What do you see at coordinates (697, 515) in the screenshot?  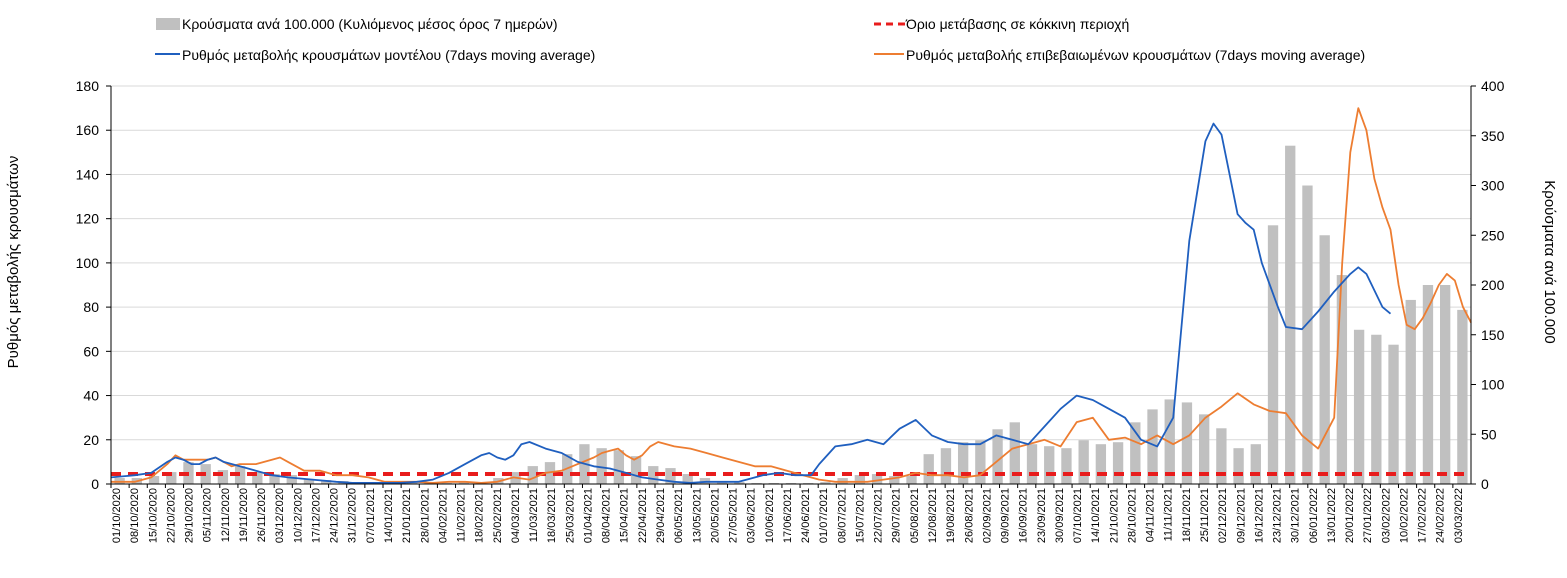 I see `x-tick-label: 13/05/2021` at bounding box center [697, 515].